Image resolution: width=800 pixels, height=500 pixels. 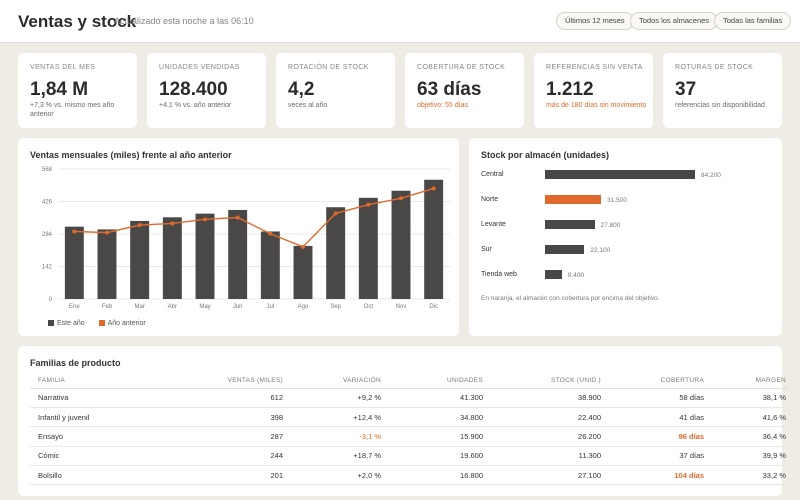 What do you see at coordinates (610, 225) in the screenshot?
I see `warehouse-value: 27.800` at bounding box center [610, 225].